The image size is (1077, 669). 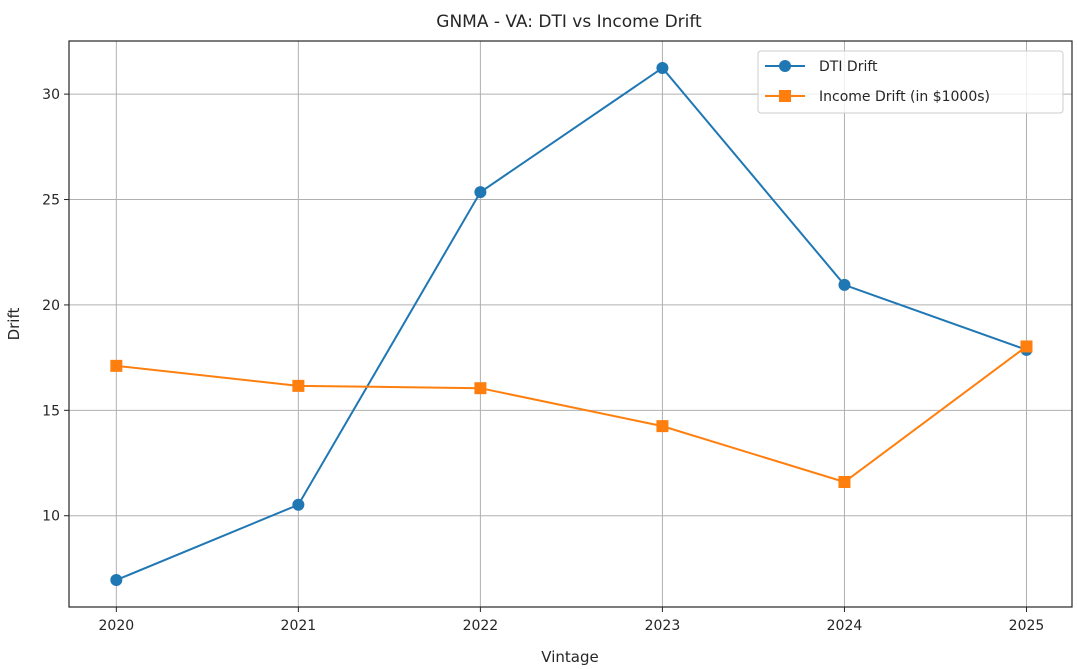 What do you see at coordinates (904, 97) in the screenshot?
I see `legend-label: Income Drift (in $1000s)` at bounding box center [904, 97].